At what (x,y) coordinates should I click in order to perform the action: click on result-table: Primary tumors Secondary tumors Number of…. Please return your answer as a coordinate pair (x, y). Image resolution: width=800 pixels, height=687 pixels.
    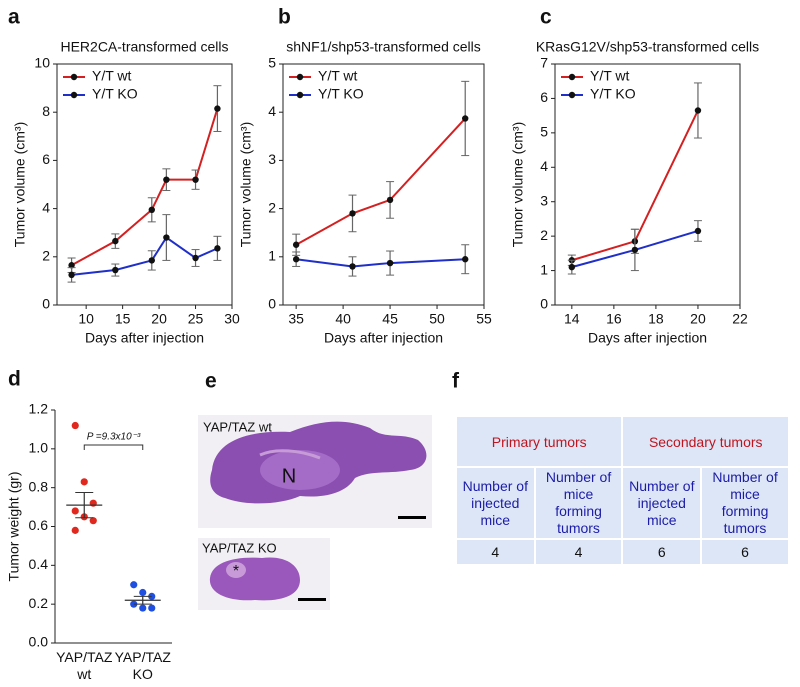
    Looking at the image, I should click on (622, 490).